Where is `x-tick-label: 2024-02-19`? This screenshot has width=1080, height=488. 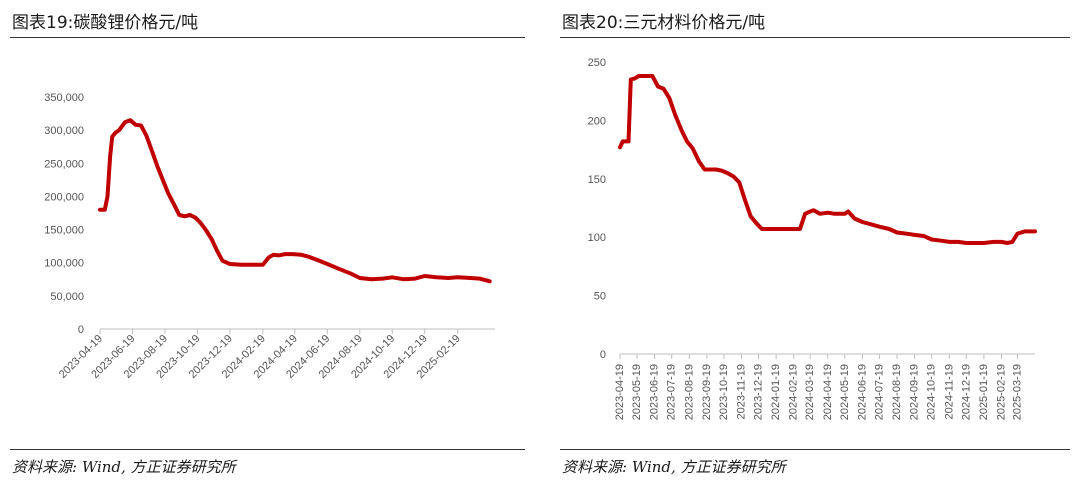
x-tick-label: 2024-02-19 is located at coordinates (794, 392).